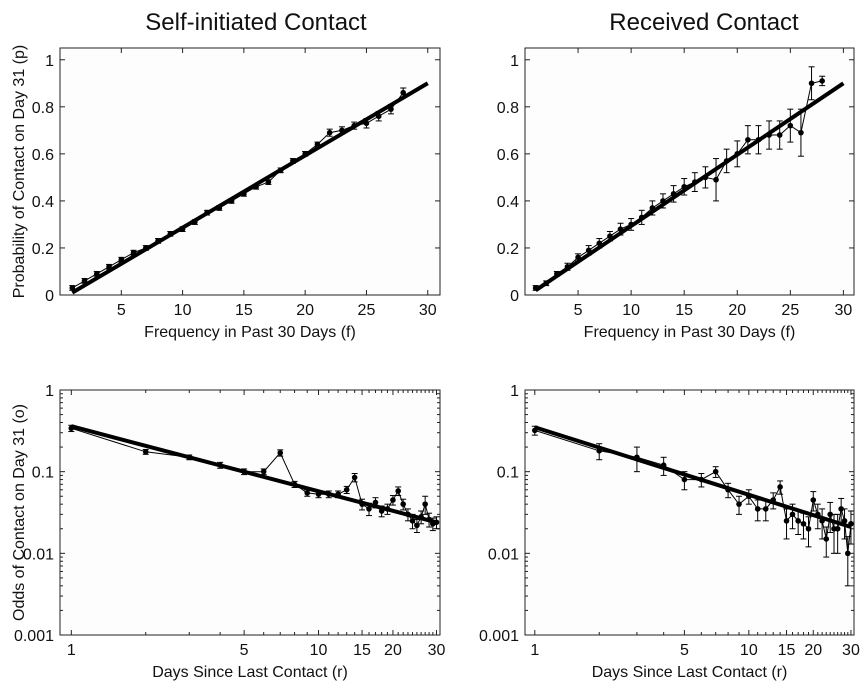 Image resolution: width=860 pixels, height=685 pixels. I want to click on y-tick-label: 0.01, so click(38, 554).